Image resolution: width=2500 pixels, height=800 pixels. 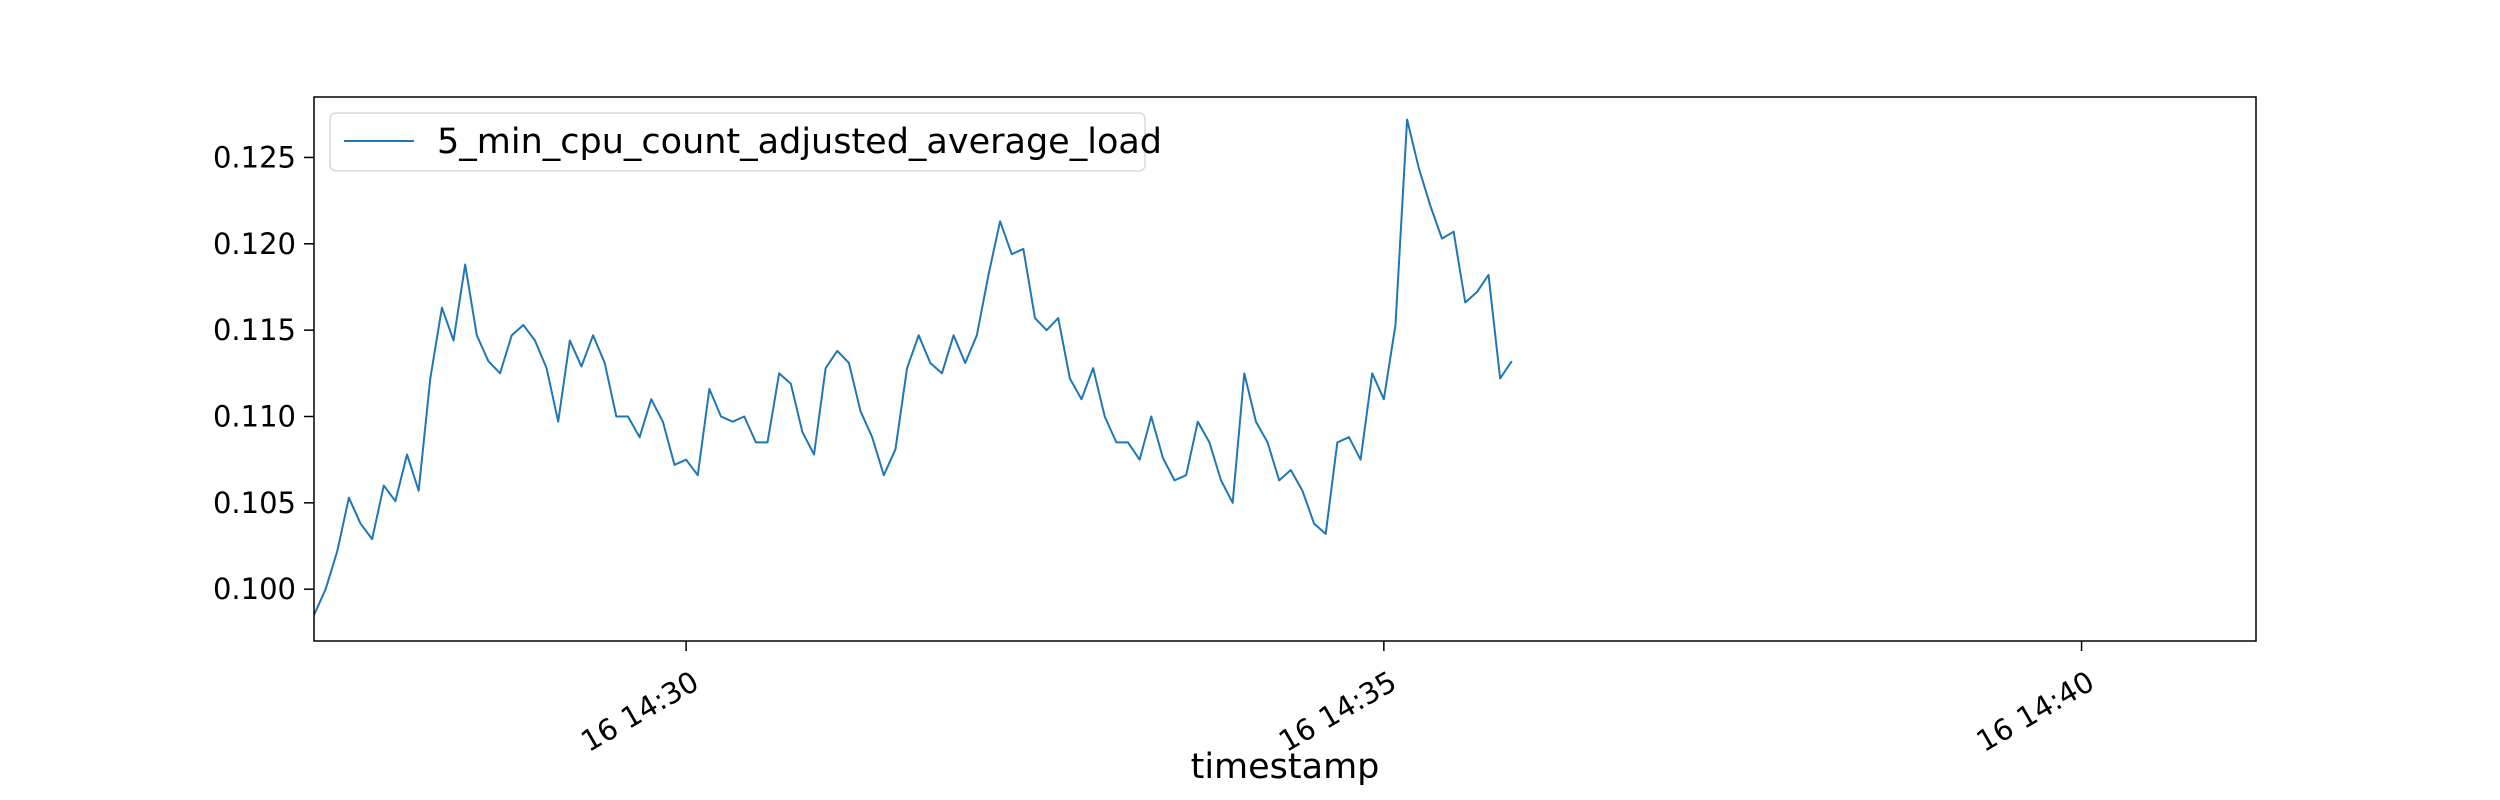 I want to click on legend: 5_min_cpu_count_adjusted_average_load, so click(x=745, y=142).